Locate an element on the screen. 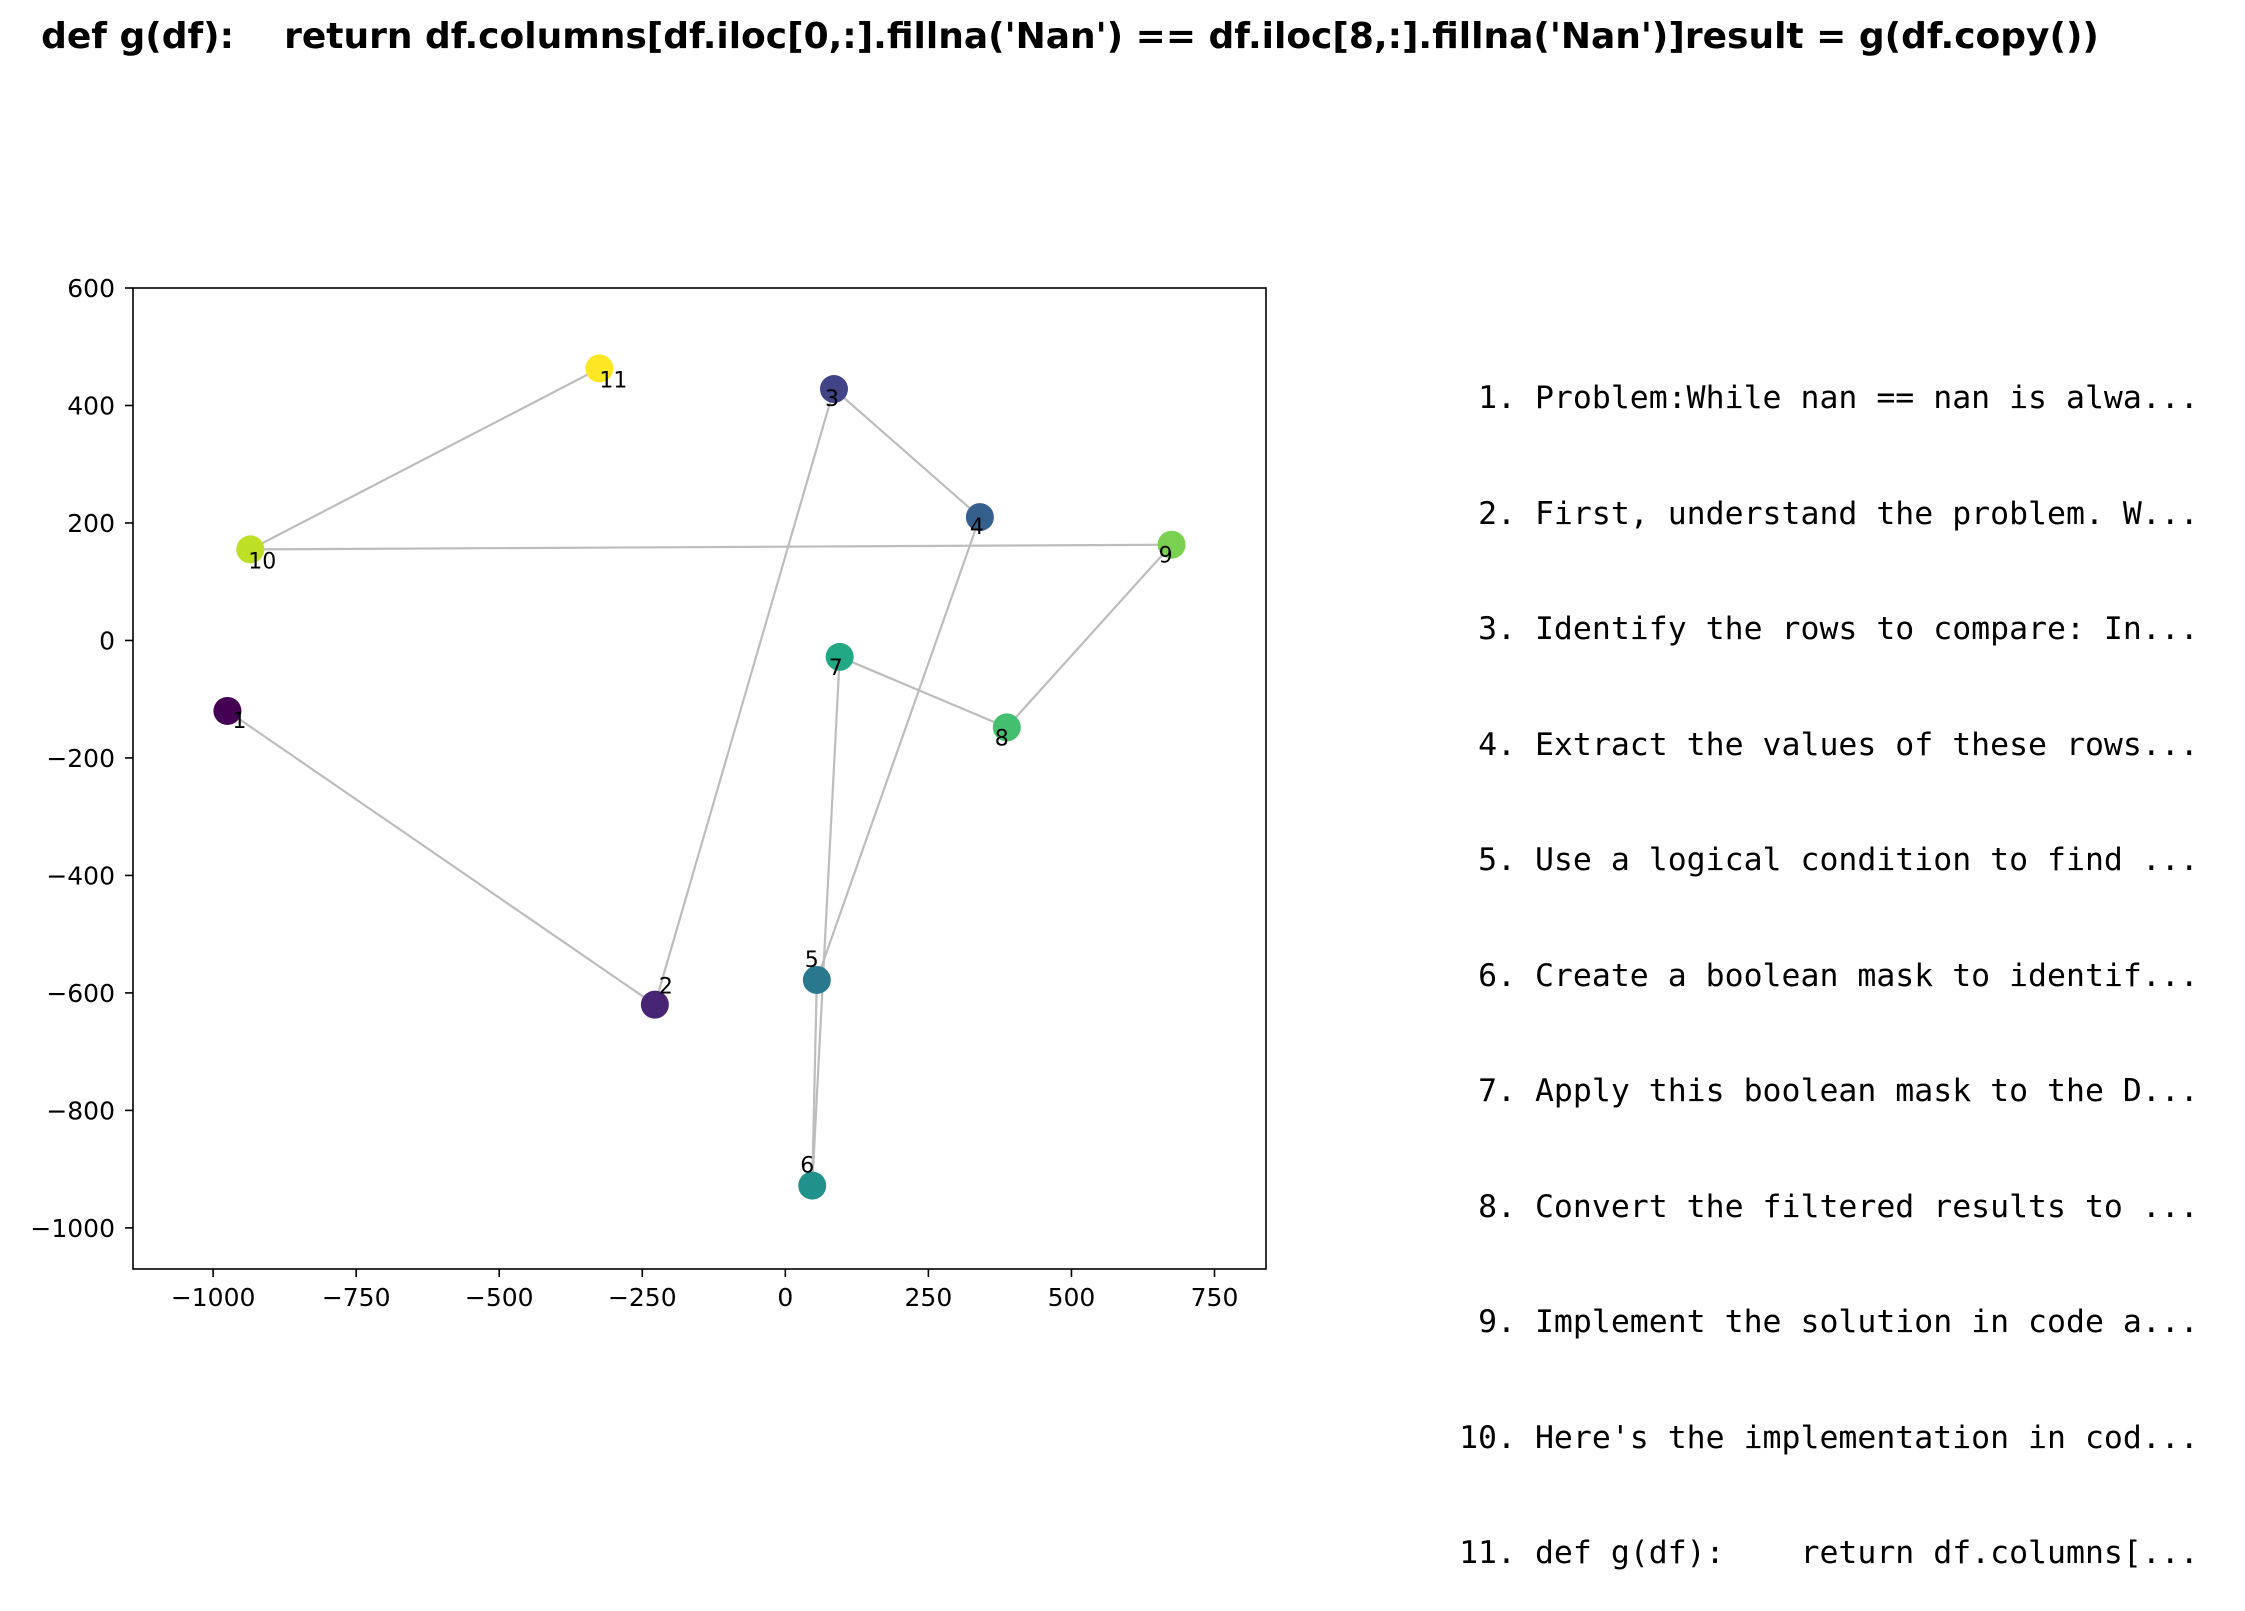  y-tick-label: −600 is located at coordinates (80, 993).